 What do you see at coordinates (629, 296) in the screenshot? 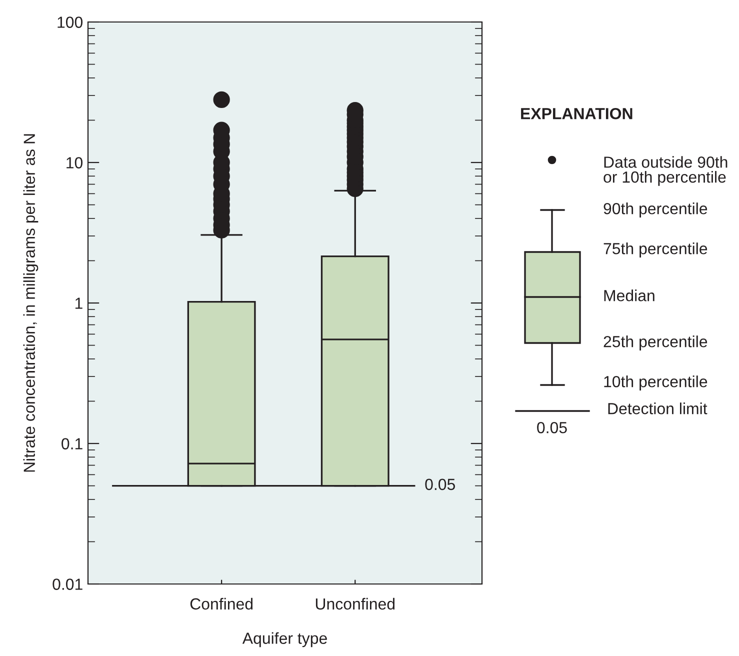
I see `text: Median` at bounding box center [629, 296].